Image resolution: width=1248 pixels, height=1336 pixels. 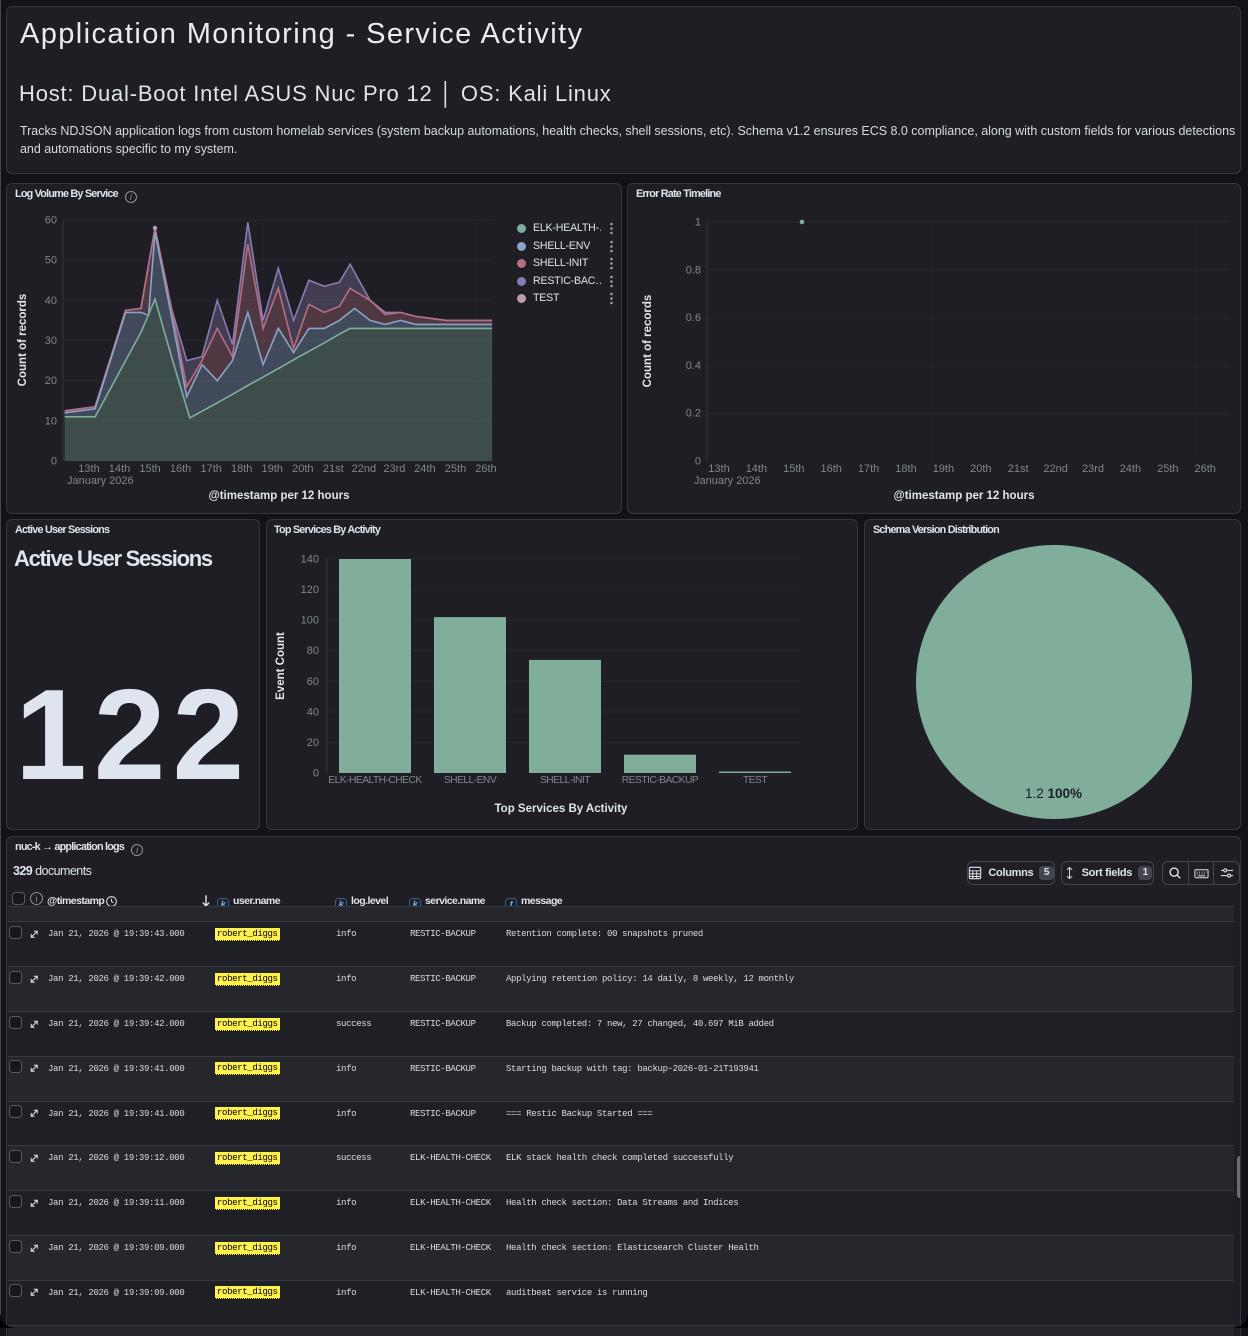 I want to click on svg-text: 50, so click(x=51, y=261).